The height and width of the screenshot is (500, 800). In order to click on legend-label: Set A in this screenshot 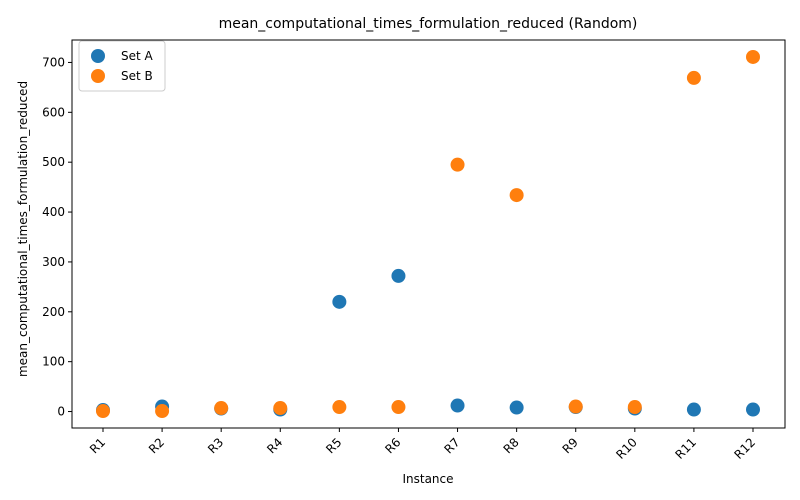, I will do `click(137, 56)`.